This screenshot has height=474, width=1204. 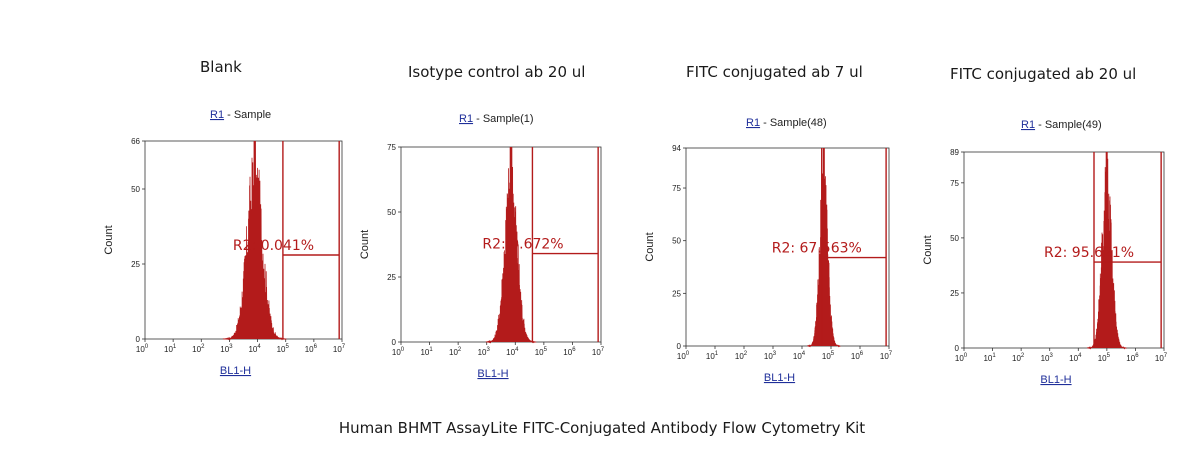 I want to click on subtitle: R1 - Sample, so click(x=240, y=115).